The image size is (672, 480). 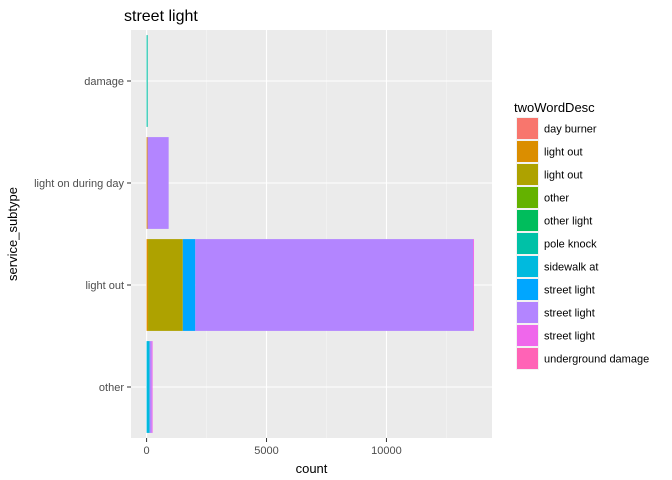 I want to click on y-axis: other light out light on during day damage, so click(x=82, y=235).